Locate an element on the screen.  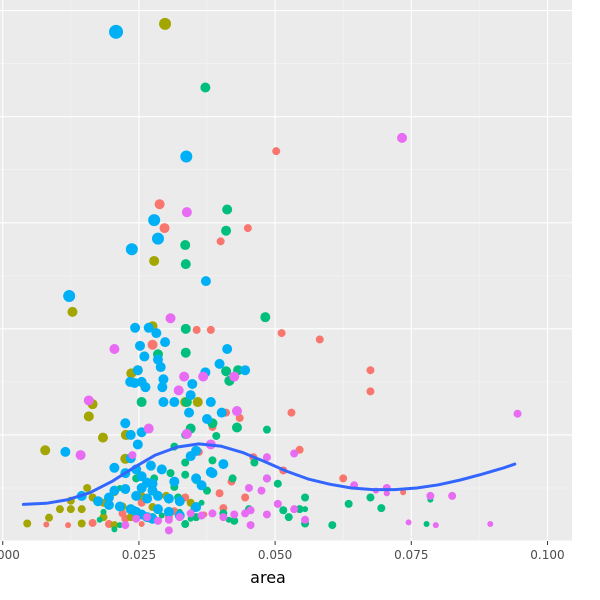
x-tick-label: 0.100 is located at coordinates (547, 555).